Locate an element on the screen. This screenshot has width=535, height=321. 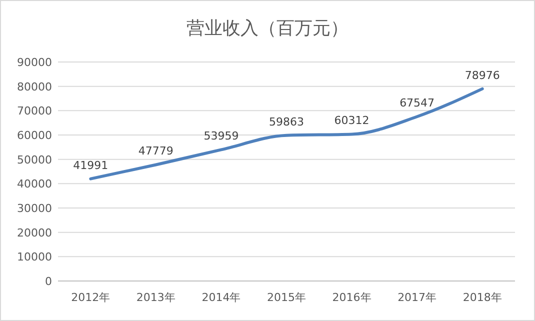
chart-title: 营业收入（百万元） is located at coordinates (267, 28).